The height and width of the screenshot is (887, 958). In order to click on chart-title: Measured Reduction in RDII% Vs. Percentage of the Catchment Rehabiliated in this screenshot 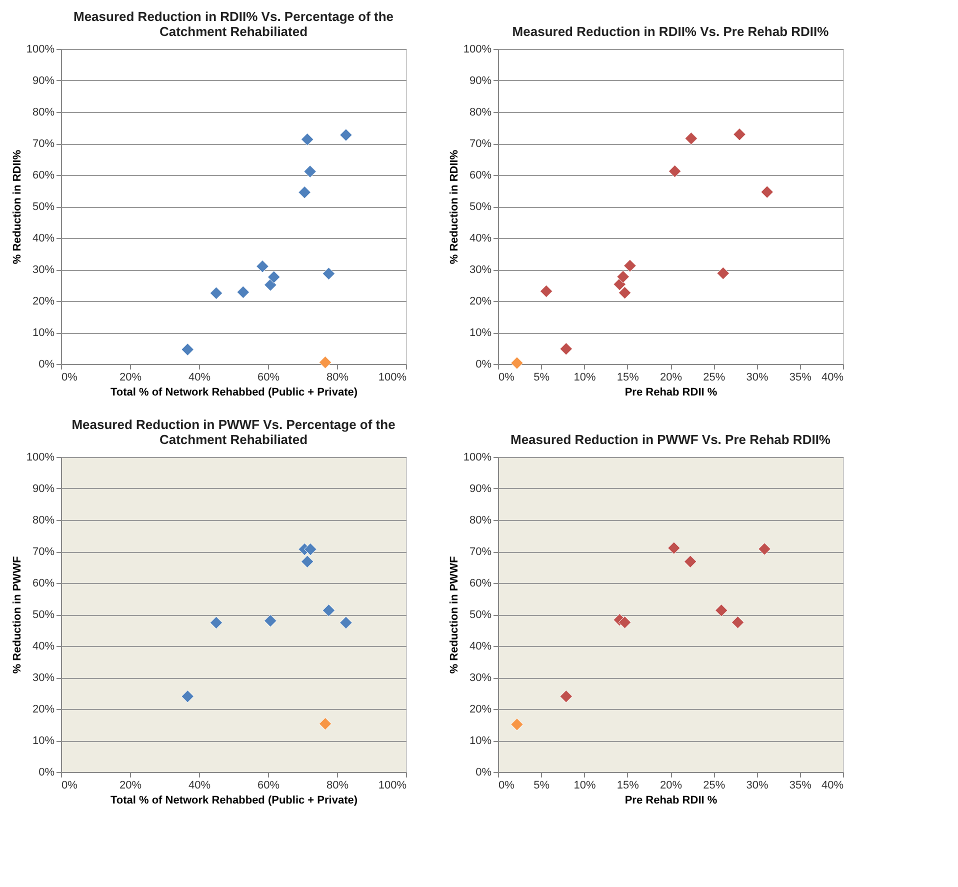, I will do `click(233, 24)`.